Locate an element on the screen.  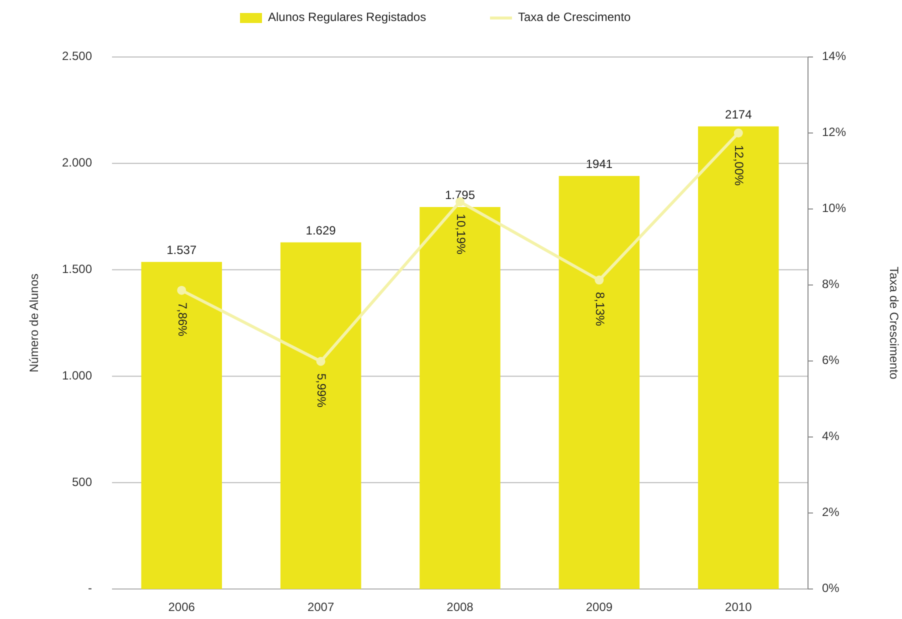
data-label: 7,86% is located at coordinates (182, 319).